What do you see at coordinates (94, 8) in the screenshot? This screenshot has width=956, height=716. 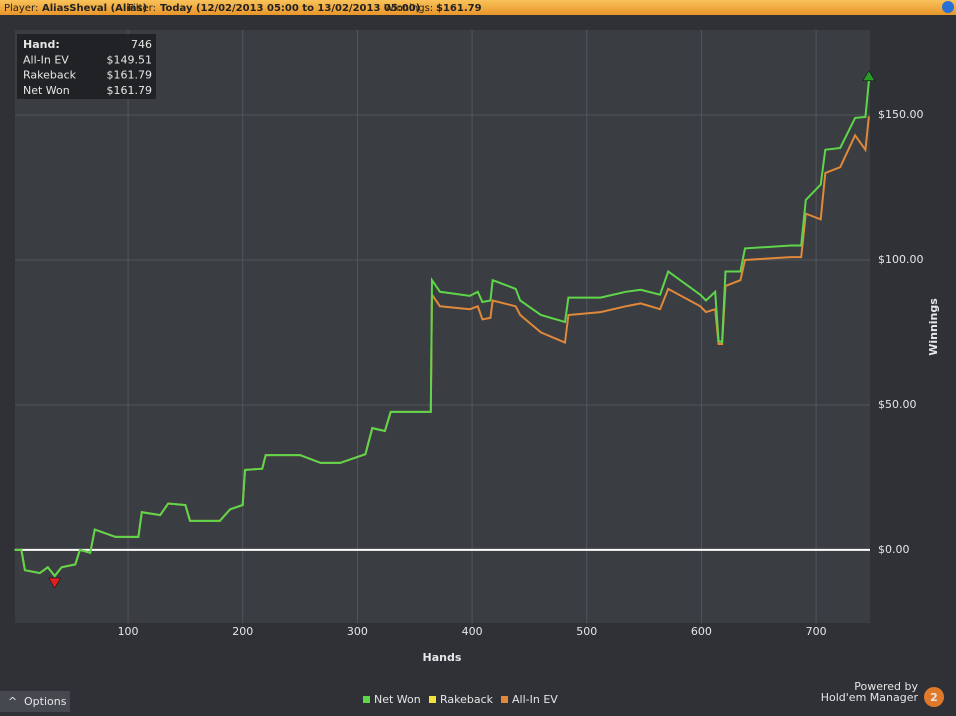 I see `player: AliasSheval (Alias)` at bounding box center [94, 8].